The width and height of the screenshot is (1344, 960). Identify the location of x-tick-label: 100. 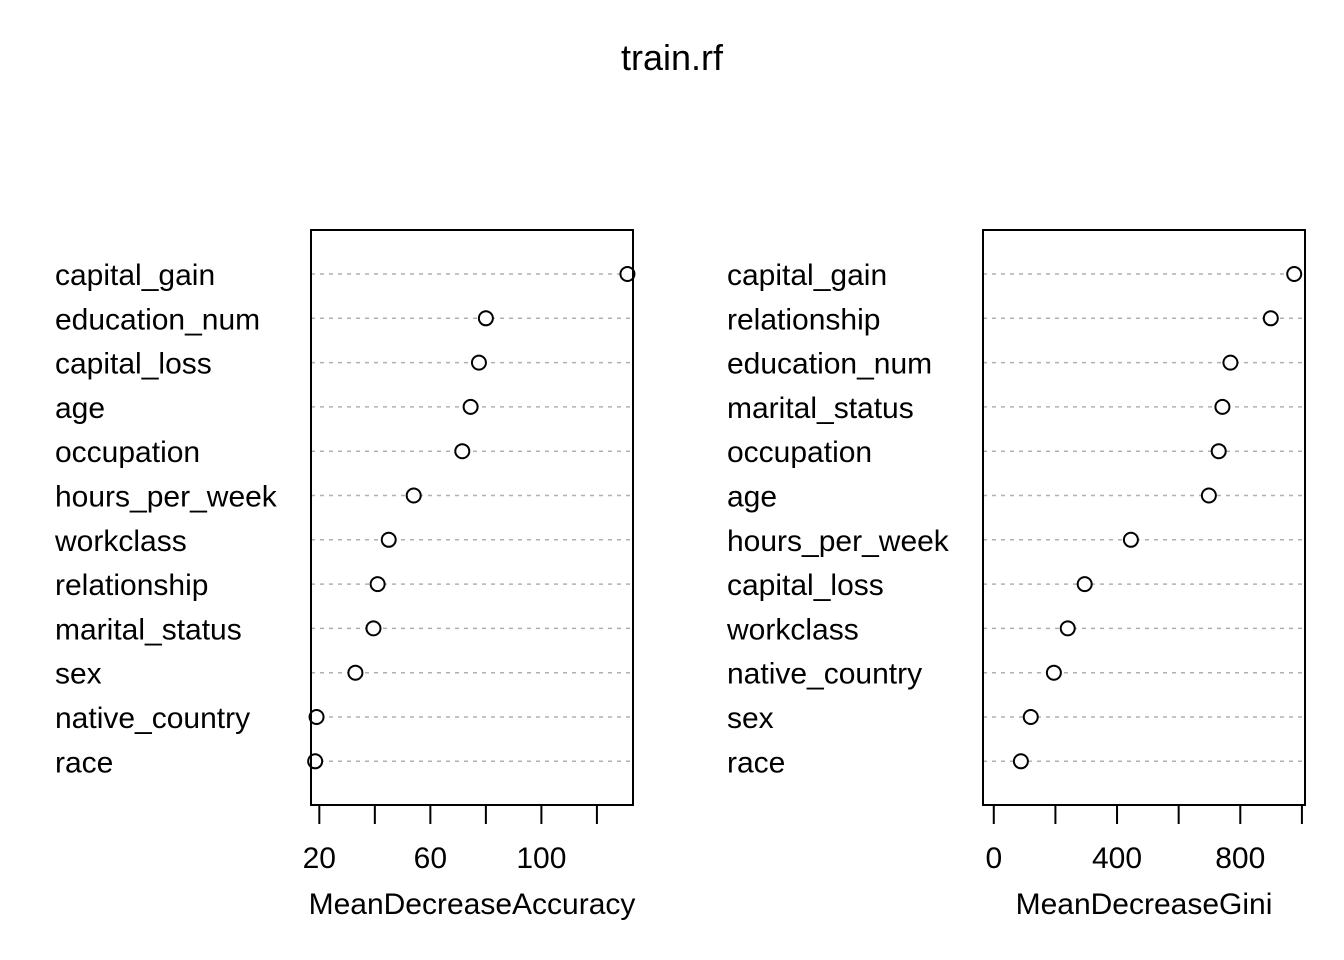
(541, 858).